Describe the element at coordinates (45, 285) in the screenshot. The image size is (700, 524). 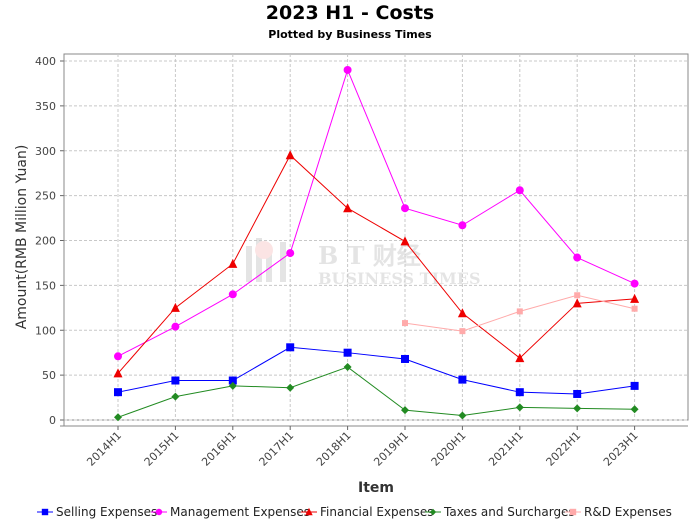
I see `y-tick-label: 150` at that location.